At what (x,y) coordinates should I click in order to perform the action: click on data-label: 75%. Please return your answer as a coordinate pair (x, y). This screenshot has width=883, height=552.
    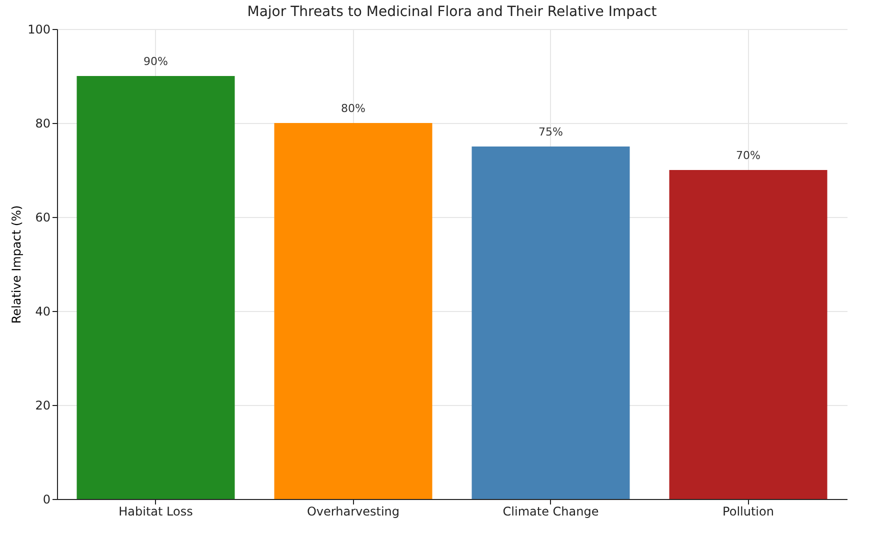
    Looking at the image, I should click on (550, 132).